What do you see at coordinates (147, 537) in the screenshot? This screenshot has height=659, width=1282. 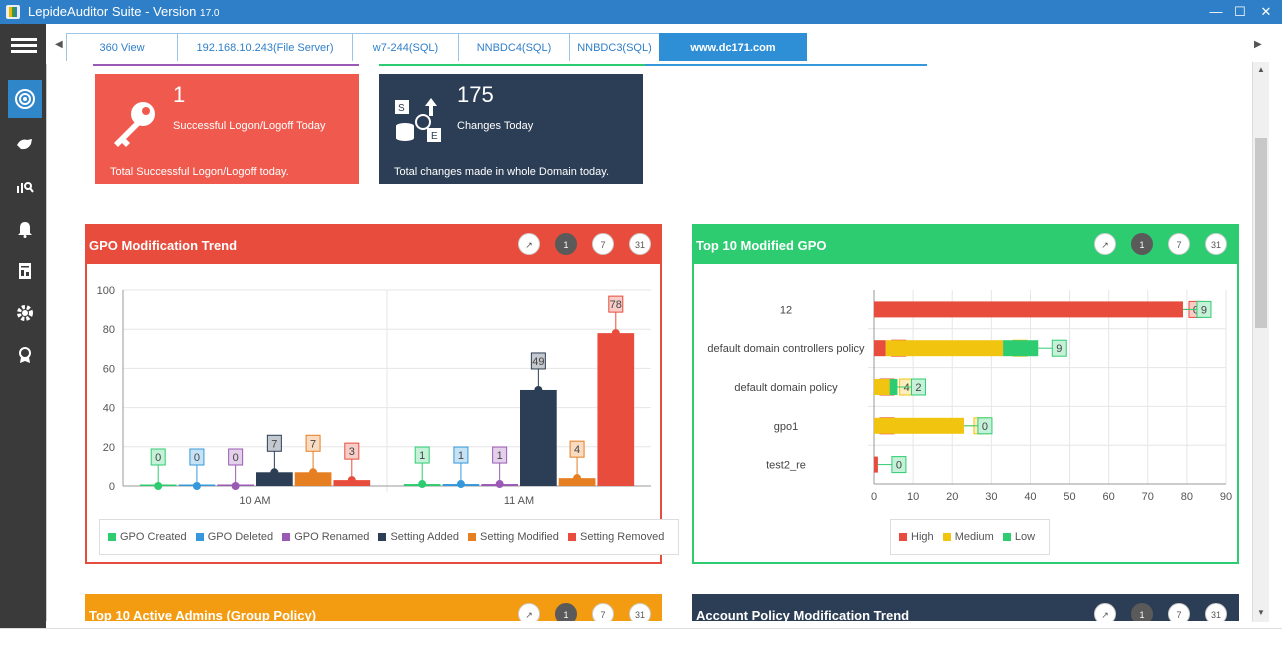 I see `legend-item: GPO Created` at bounding box center [147, 537].